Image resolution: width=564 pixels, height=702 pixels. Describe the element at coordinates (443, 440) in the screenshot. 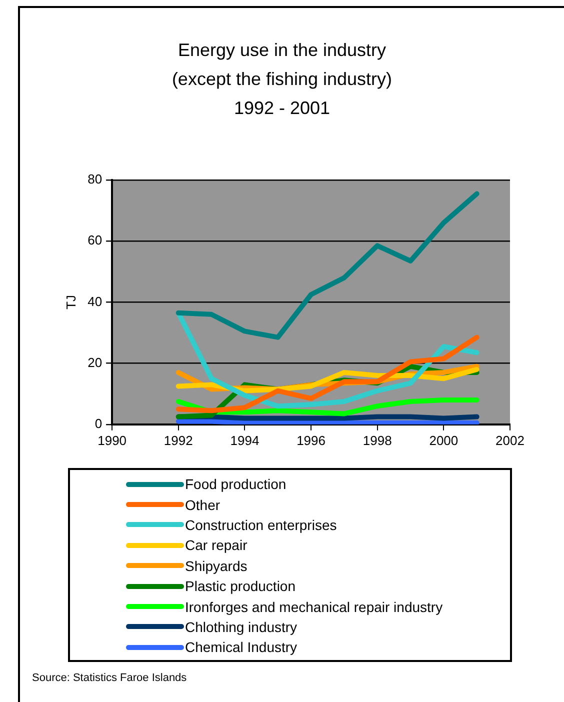

I see `x-tick-label: 2000` at that location.